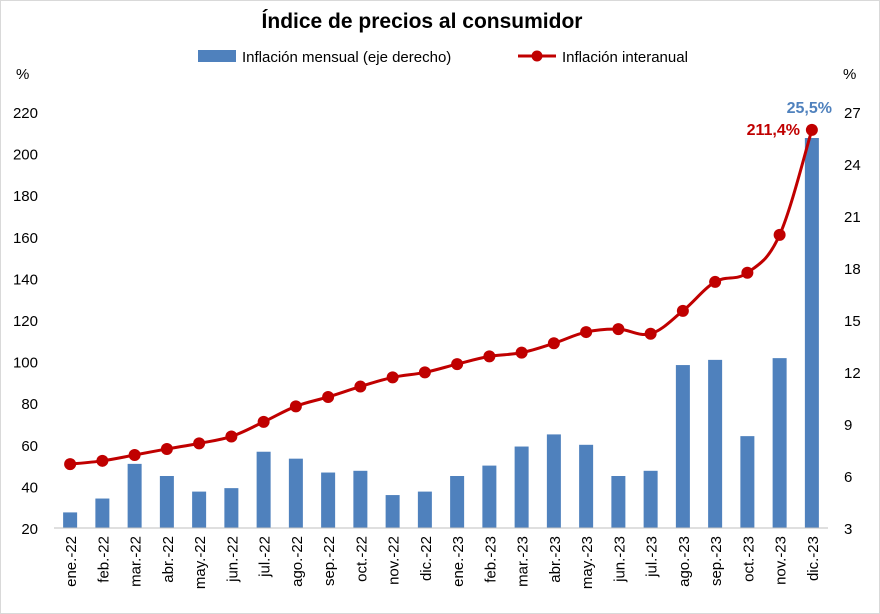  Describe the element at coordinates (848, 529) in the screenshot. I see `right-tick-label: 3` at that location.